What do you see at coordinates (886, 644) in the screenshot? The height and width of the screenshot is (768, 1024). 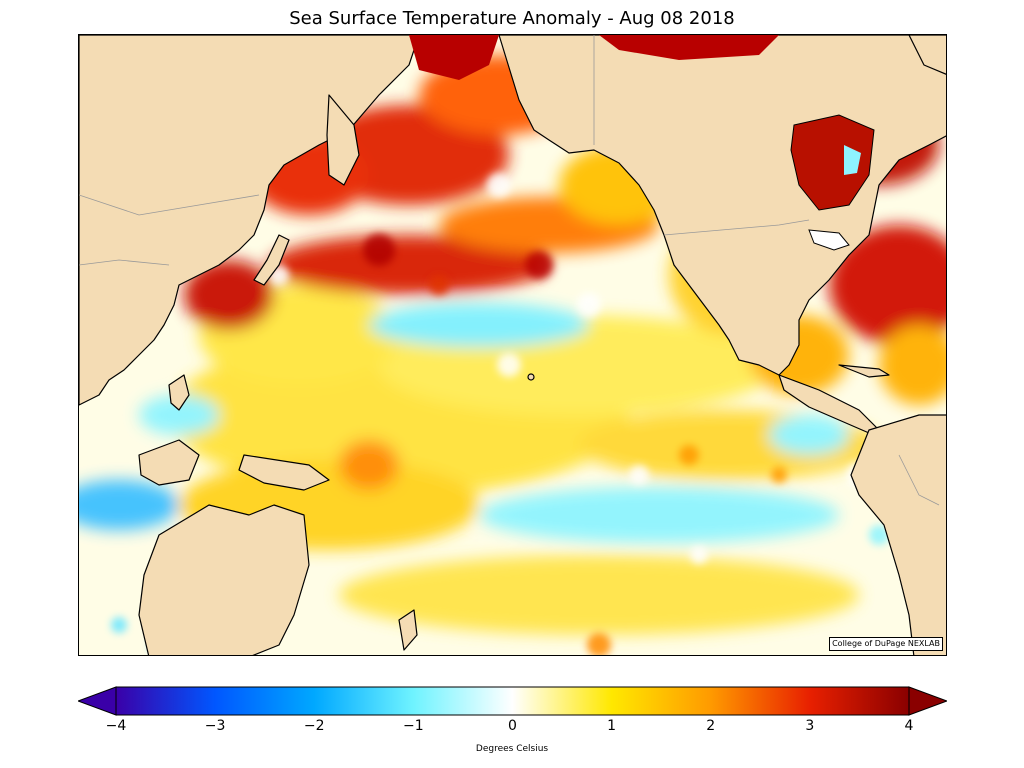 I see `credit-label: College of DuPage NEXLAB` at bounding box center [886, 644].